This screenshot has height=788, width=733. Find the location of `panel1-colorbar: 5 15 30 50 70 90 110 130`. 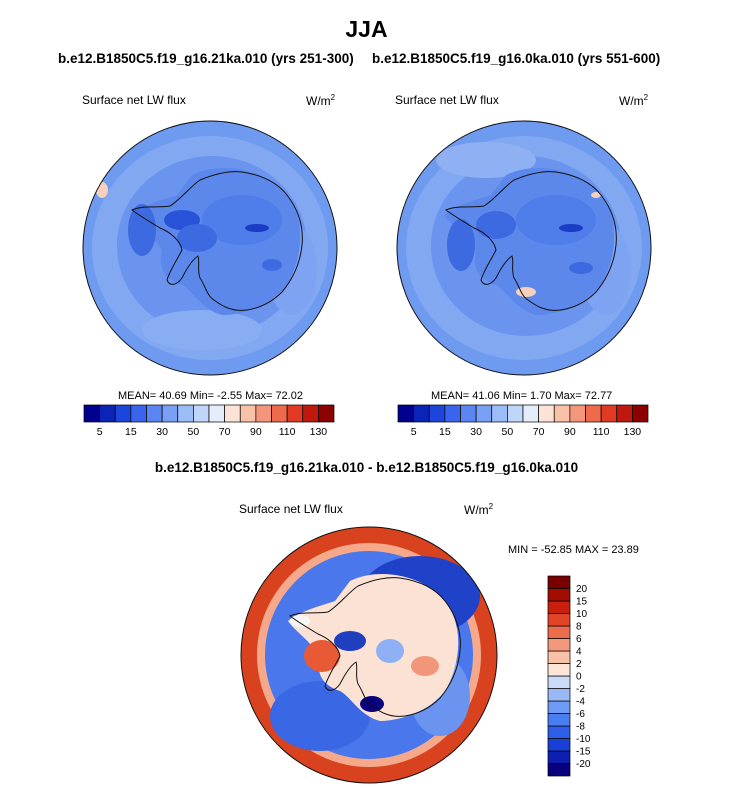

panel1-colorbar: 5 15 30 50 70 90 110 130 is located at coordinates (209, 421).